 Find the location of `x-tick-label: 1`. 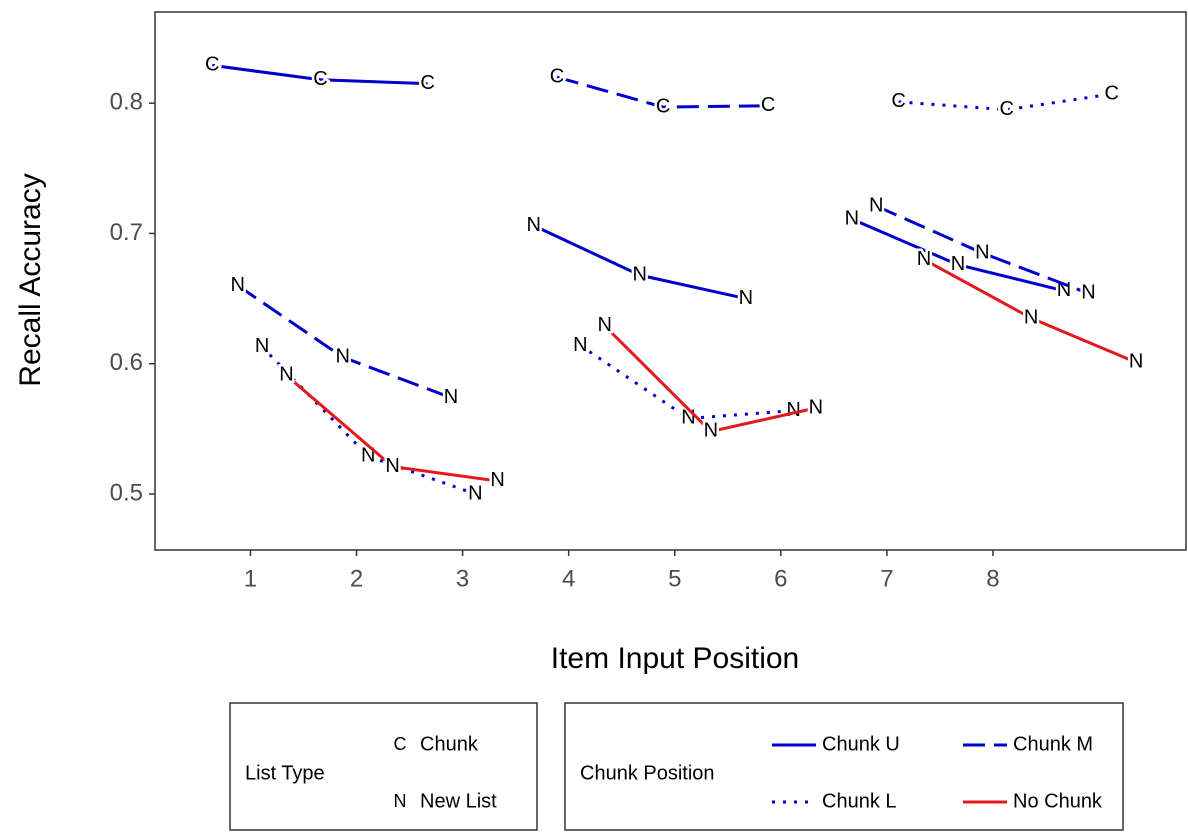

x-tick-label: 1 is located at coordinates (250, 578).